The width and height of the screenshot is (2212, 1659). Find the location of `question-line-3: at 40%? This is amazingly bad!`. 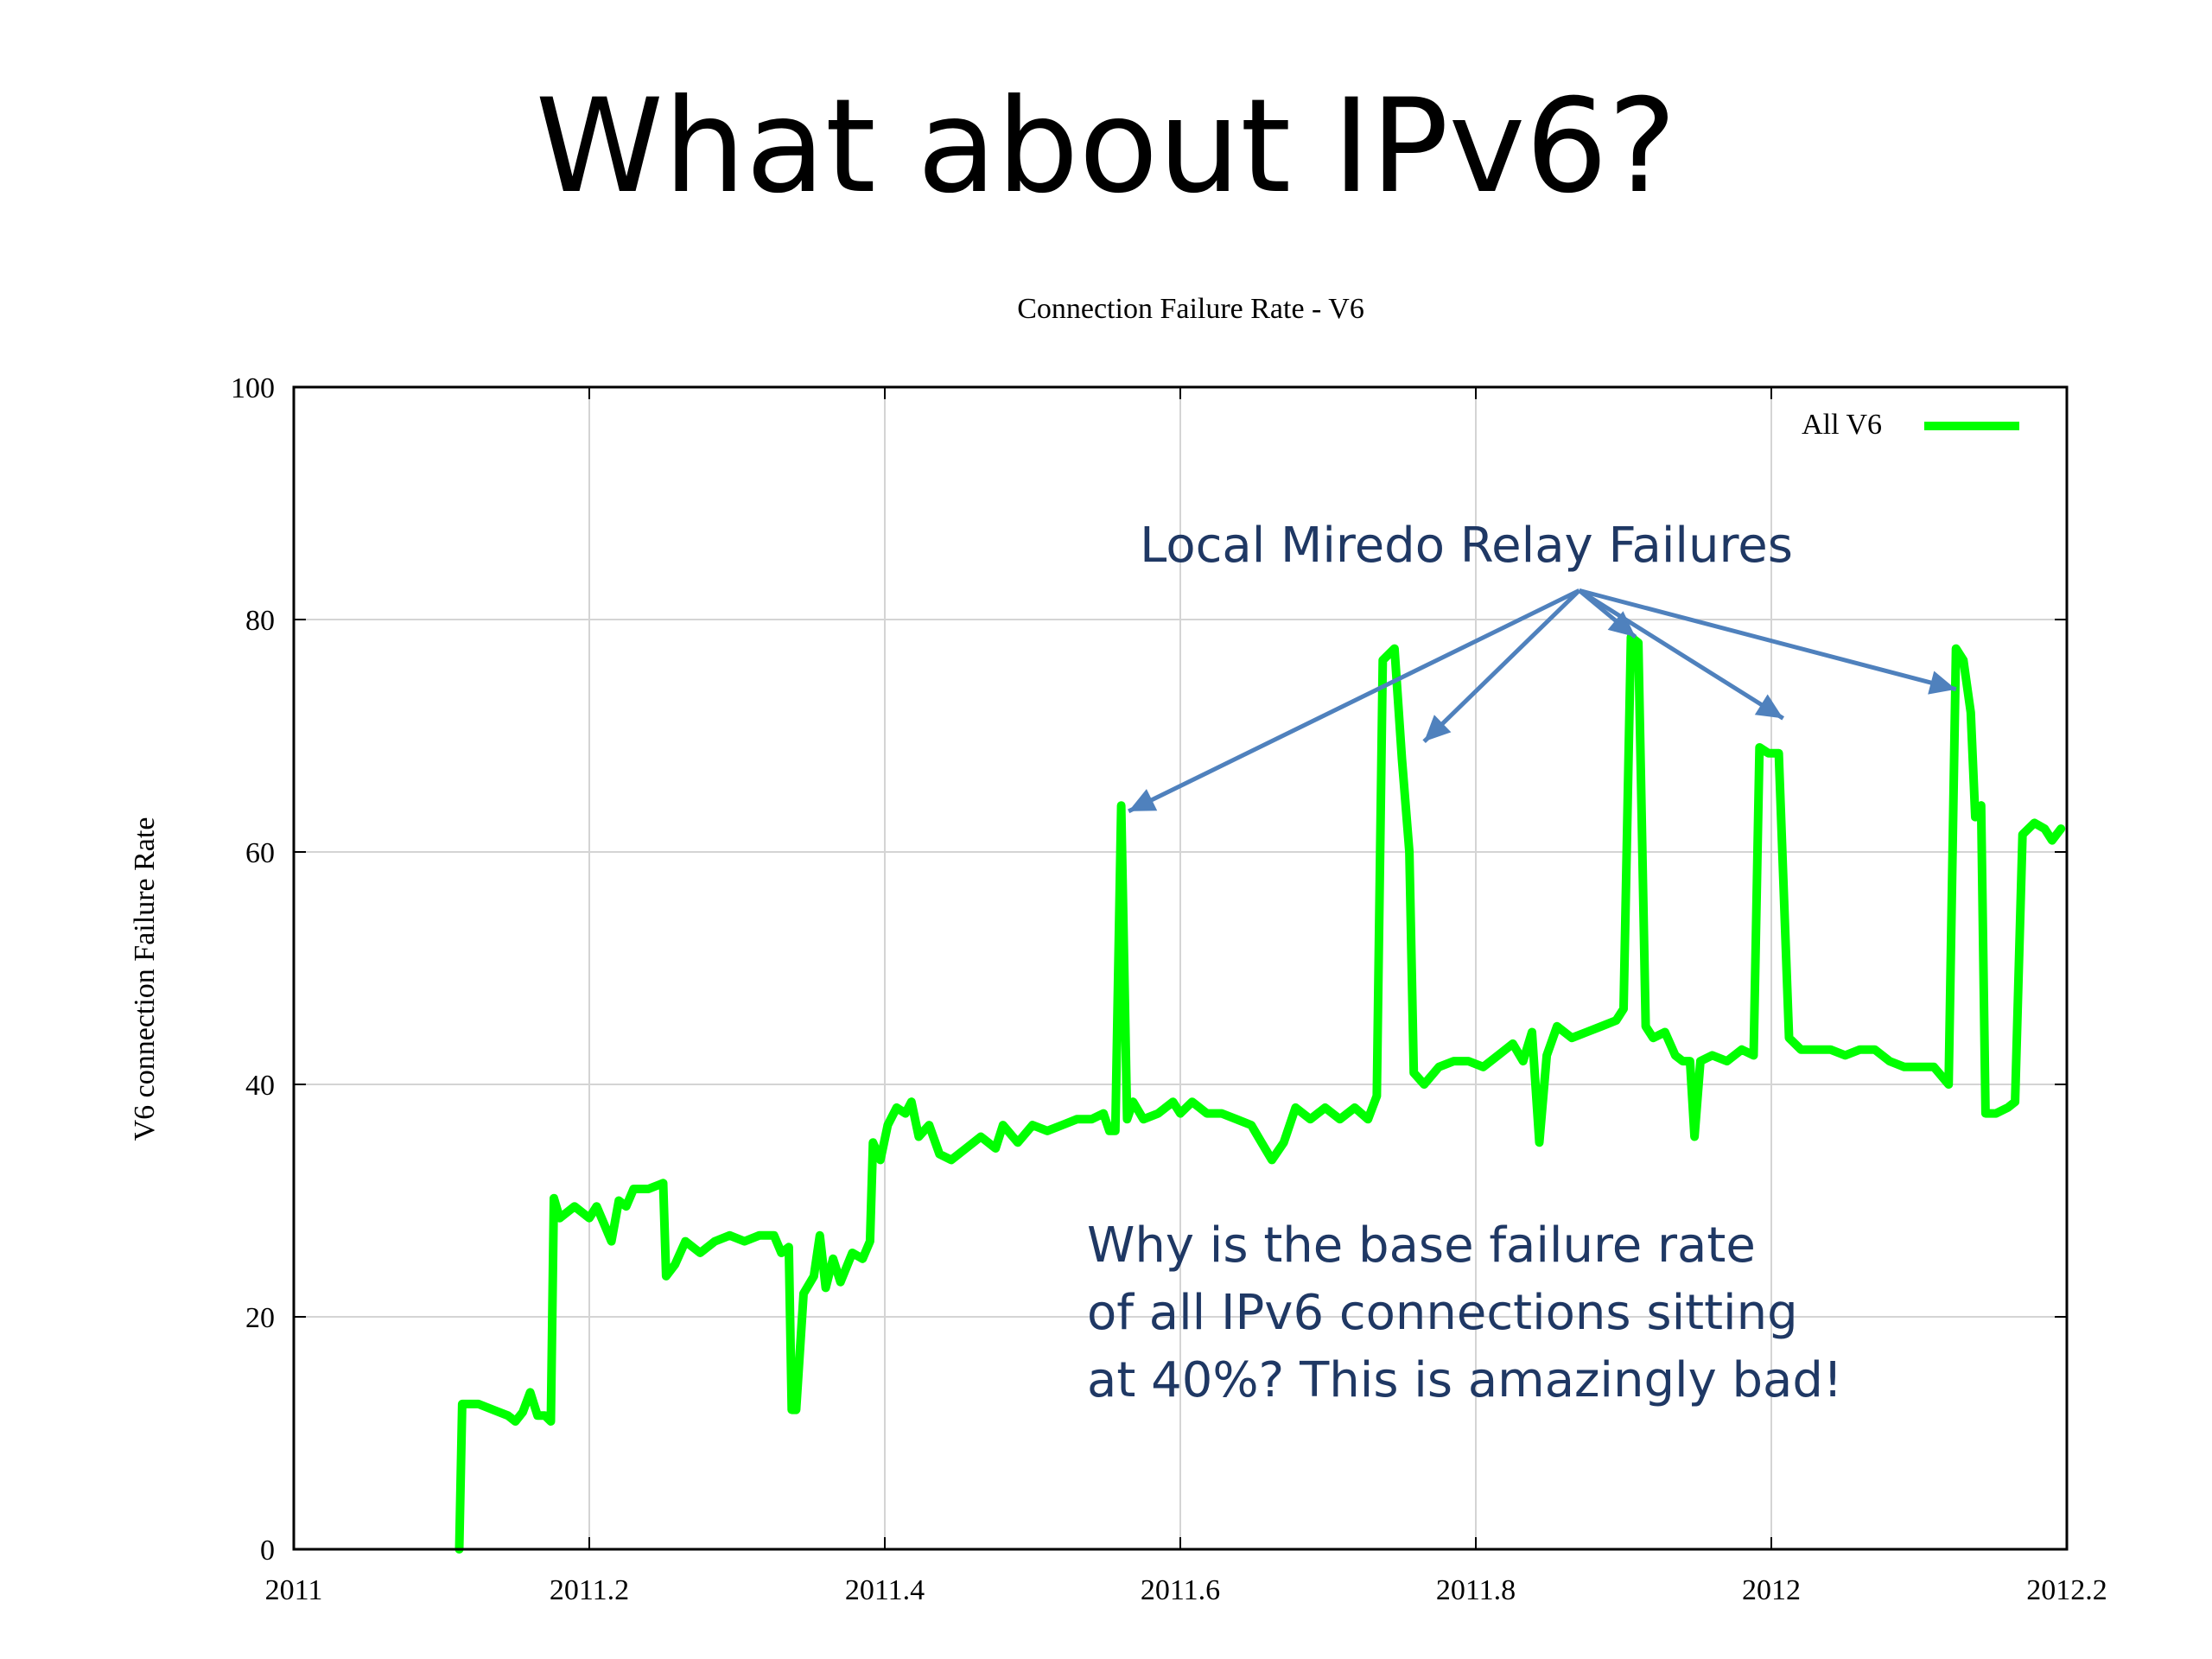

question-line-3: at 40%? This is amazingly bad! is located at coordinates (1464, 1380).